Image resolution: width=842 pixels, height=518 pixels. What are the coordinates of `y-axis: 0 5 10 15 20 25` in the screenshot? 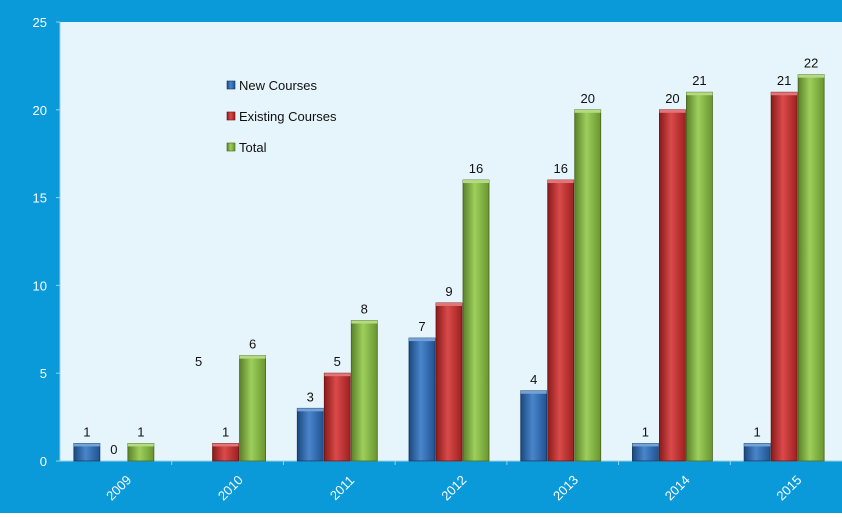 It's located at (46, 242).